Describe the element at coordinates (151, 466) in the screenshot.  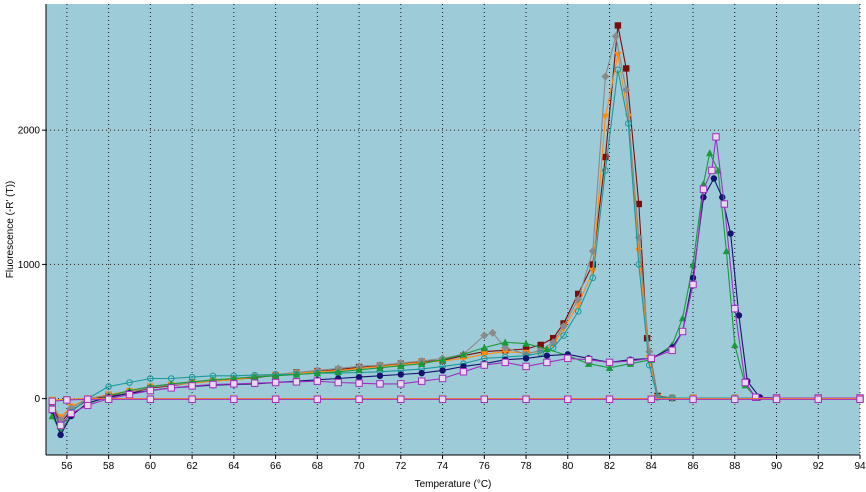
I see `x-tick-label-60: 60` at that location.